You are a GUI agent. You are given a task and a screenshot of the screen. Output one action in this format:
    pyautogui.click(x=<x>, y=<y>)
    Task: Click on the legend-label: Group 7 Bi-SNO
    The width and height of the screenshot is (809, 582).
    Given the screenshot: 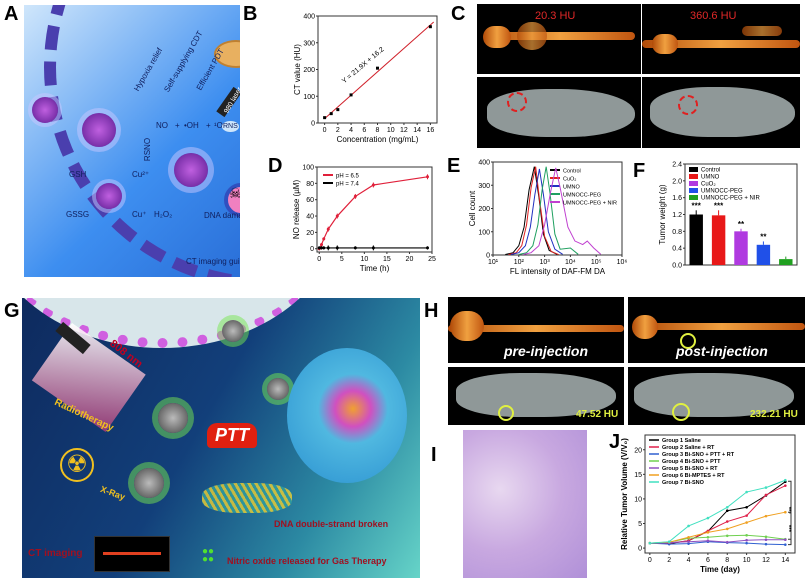 What is the action you would take?
    pyautogui.click(x=683, y=483)
    